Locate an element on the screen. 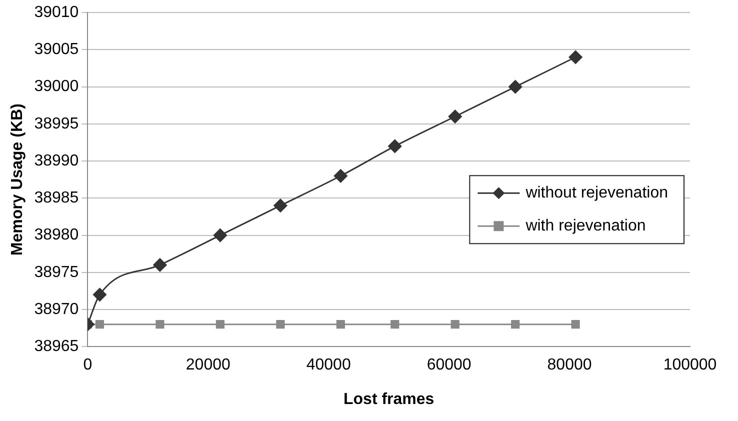 This screenshot has height=421, width=738. y-tick-label: 38970 is located at coordinates (56, 309).